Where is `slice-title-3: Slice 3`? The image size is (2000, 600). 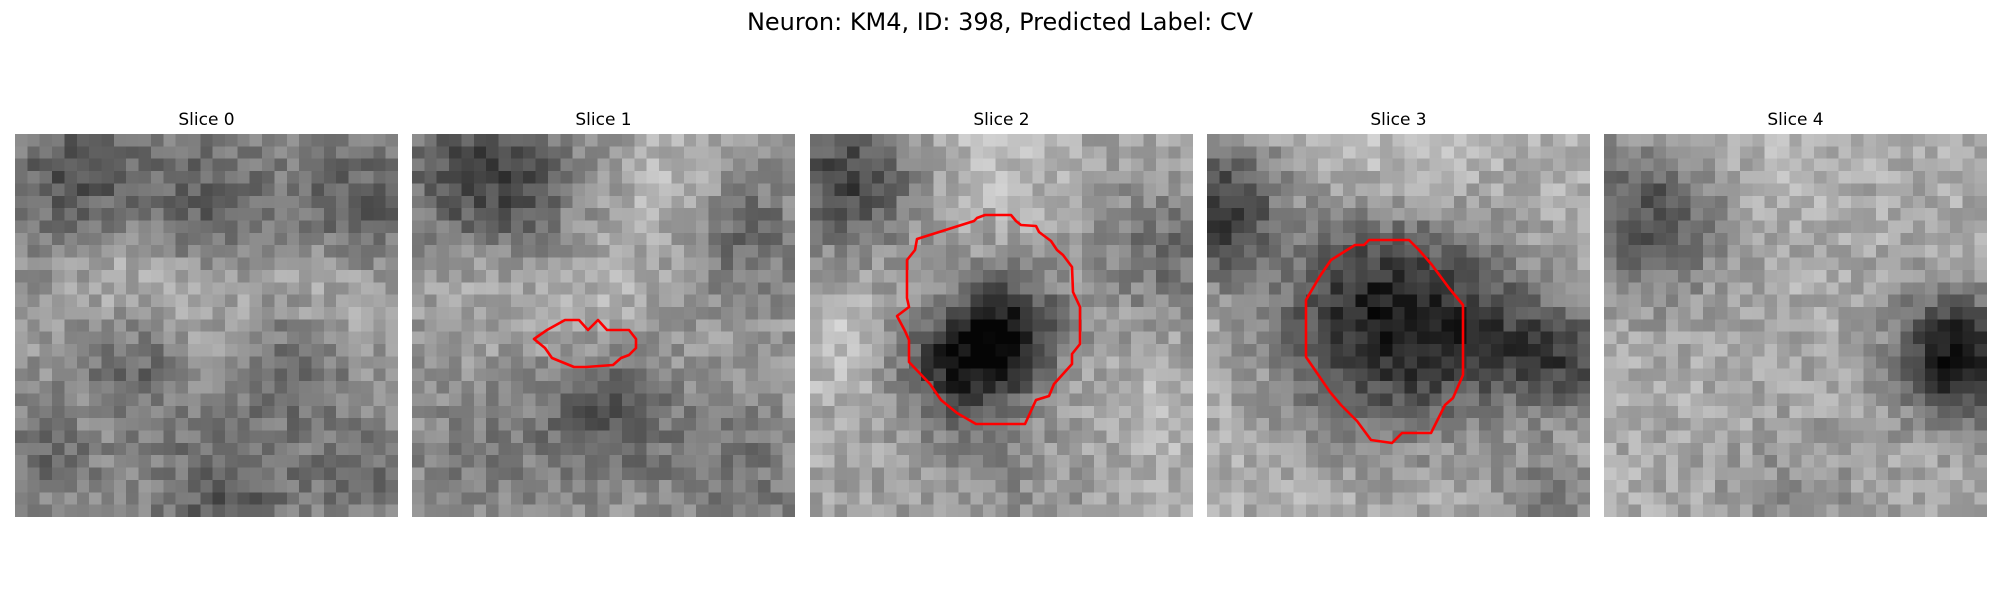 slice-title-3: Slice 3 is located at coordinates (1398, 120).